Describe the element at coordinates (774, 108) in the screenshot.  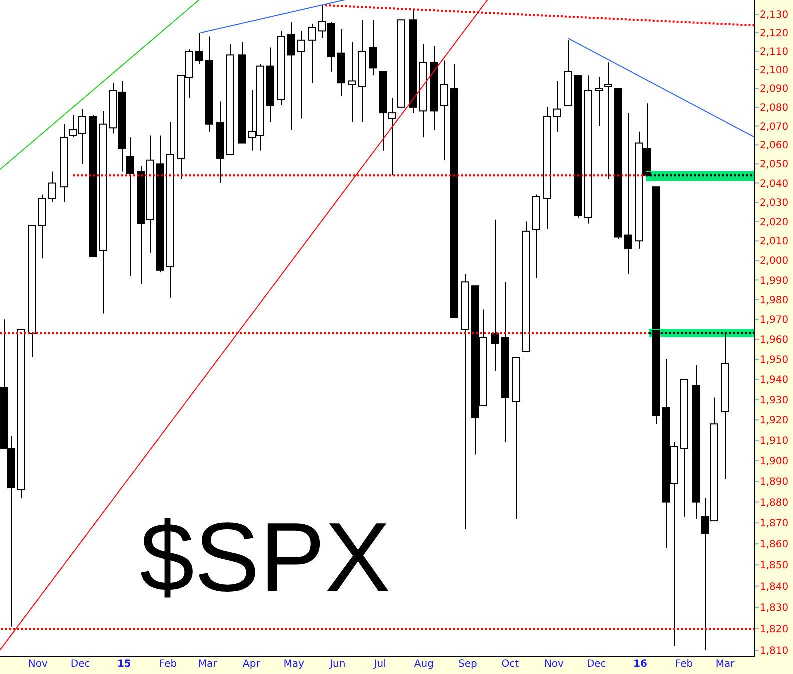
I see `y-tick-label: 2,080` at that location.